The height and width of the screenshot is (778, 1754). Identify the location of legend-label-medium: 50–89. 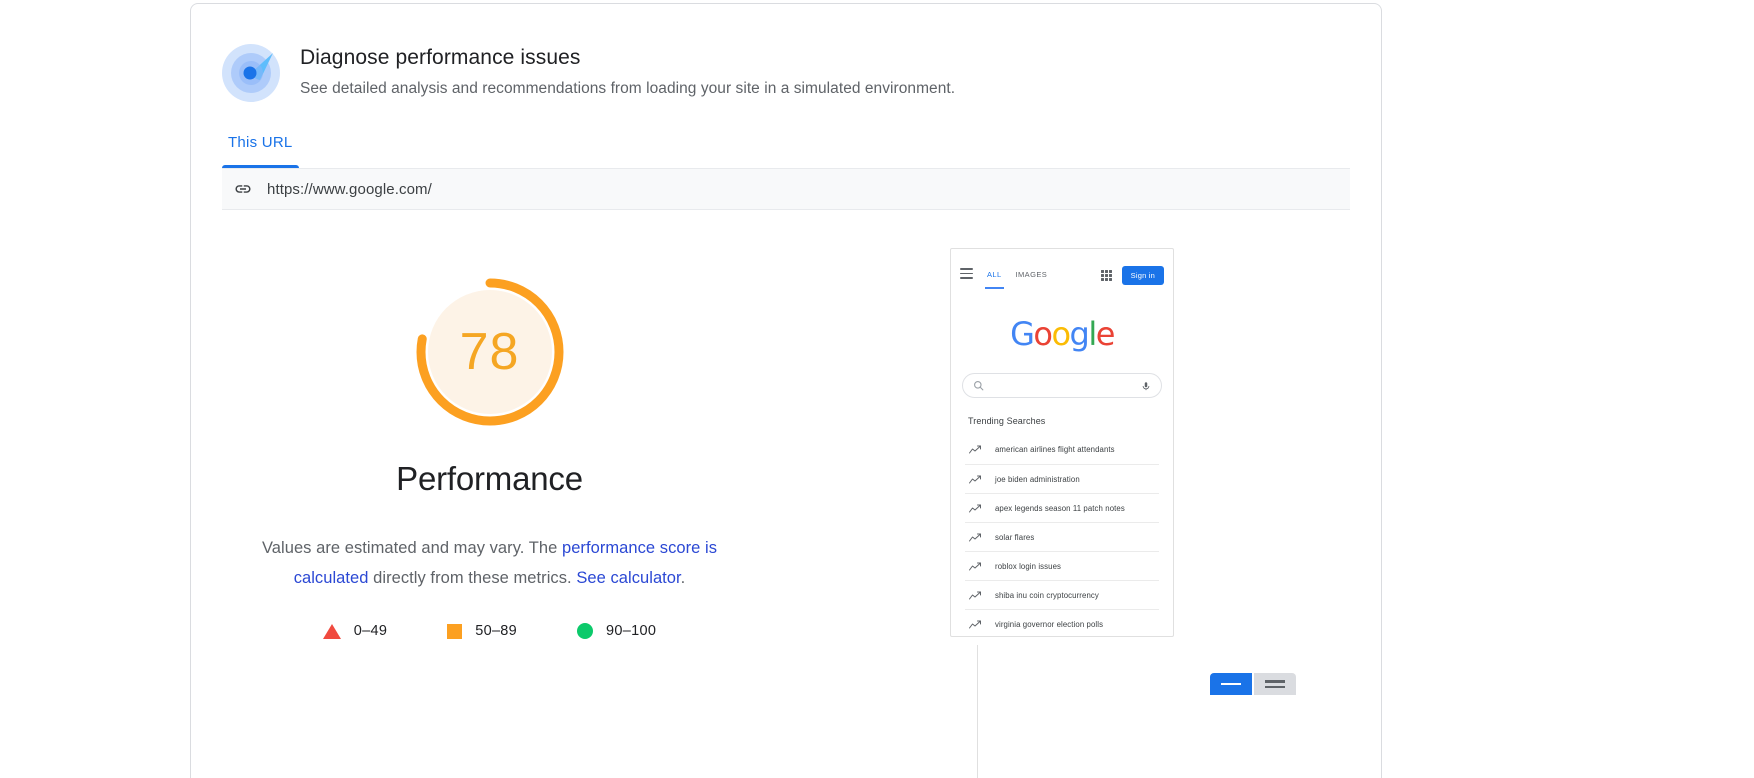
(496, 631).